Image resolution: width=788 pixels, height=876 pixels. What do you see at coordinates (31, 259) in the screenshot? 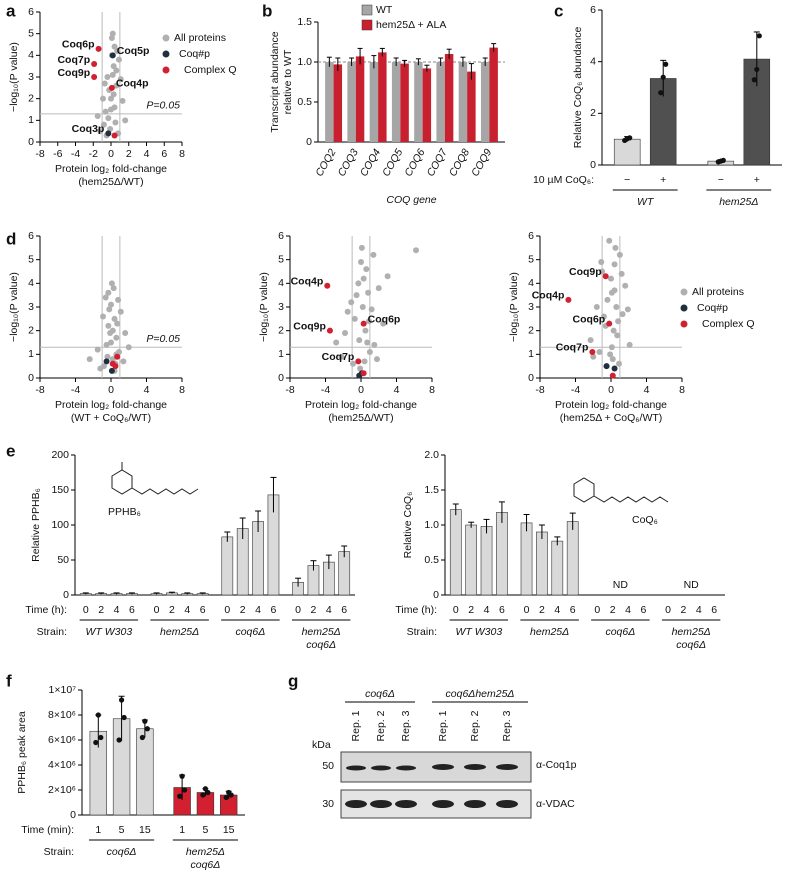
I see `y-tick-label: 5` at bounding box center [31, 259].